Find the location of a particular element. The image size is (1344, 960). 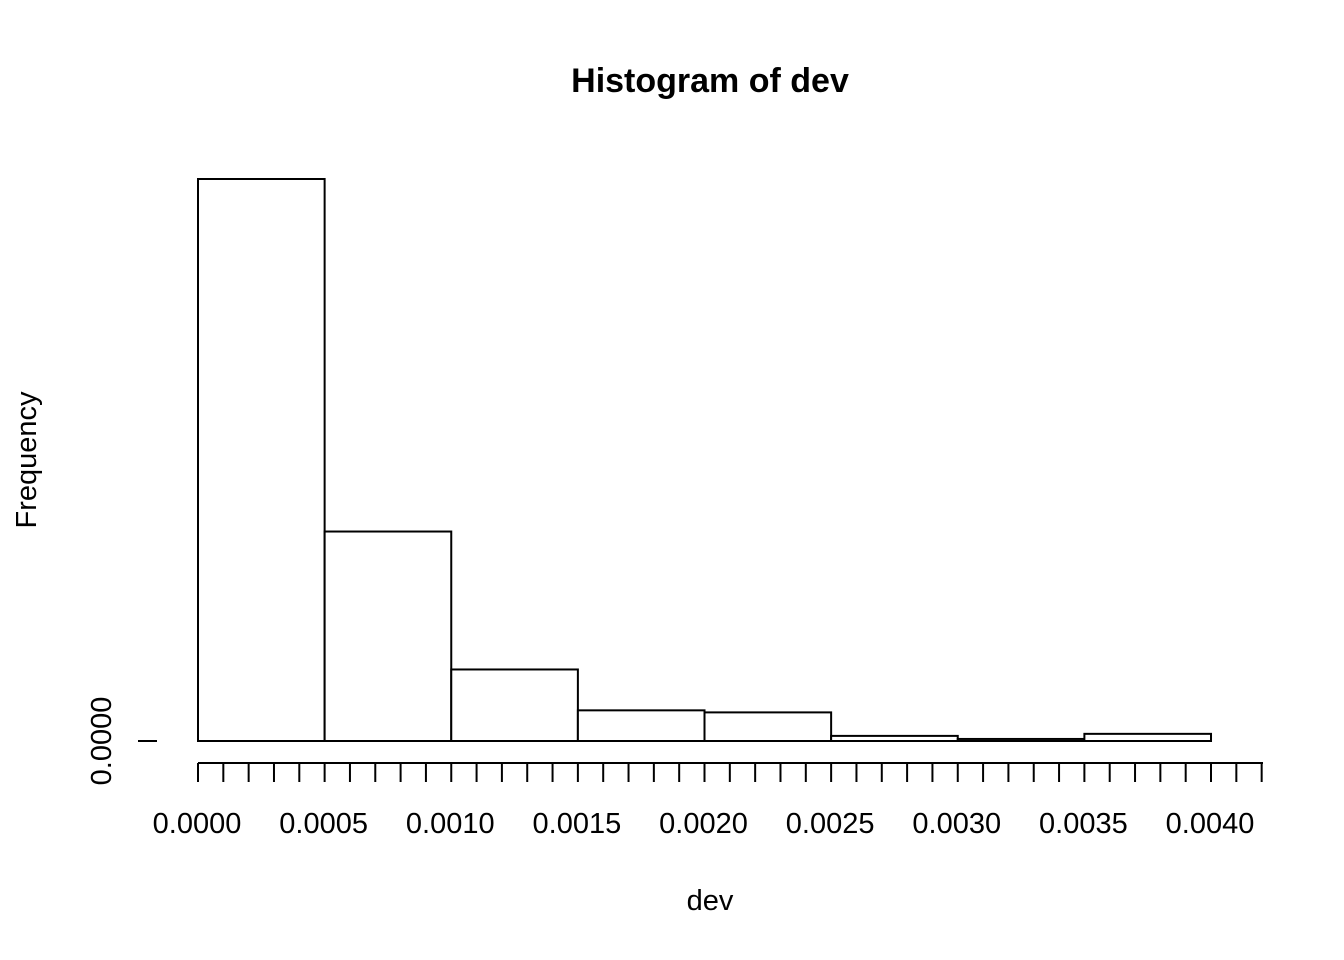

x-tick-label: 0.0025 is located at coordinates (830, 824).